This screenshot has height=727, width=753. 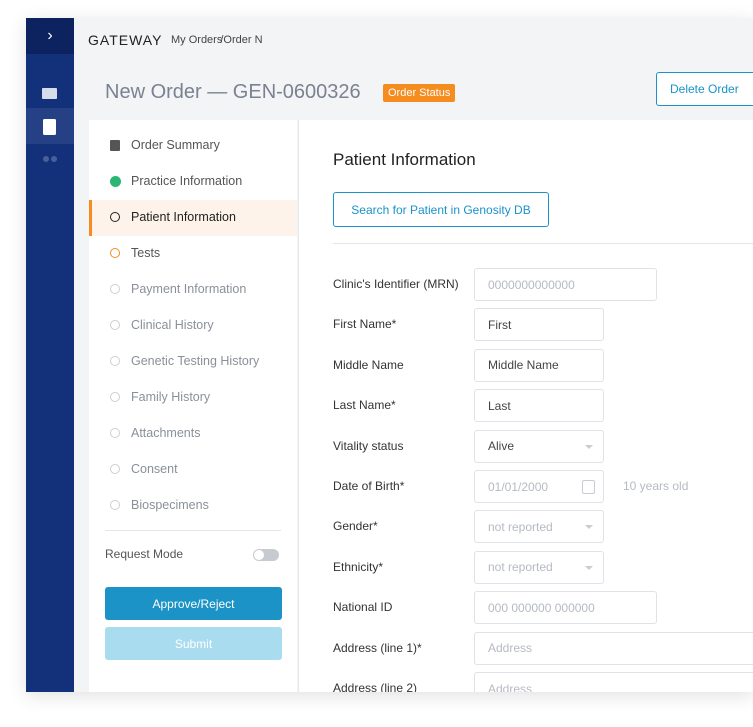 I want to click on step-link: Patient Information, so click(x=183, y=217).